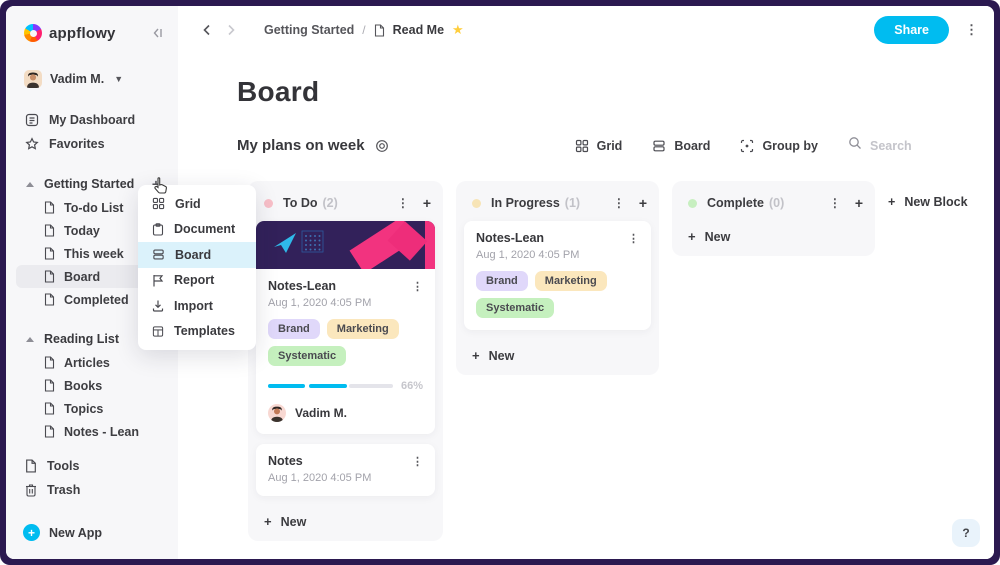  Describe the element at coordinates (92, 299) in the screenshot. I see `sidebar-item-completed: Completed` at that location.